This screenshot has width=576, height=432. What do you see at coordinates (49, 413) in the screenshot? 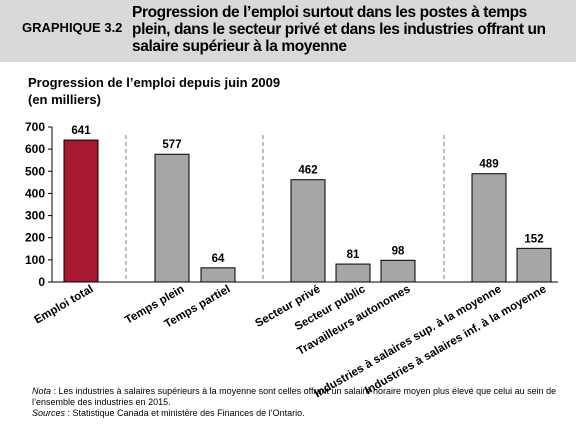
I see `sources-label: Sources` at bounding box center [49, 413].